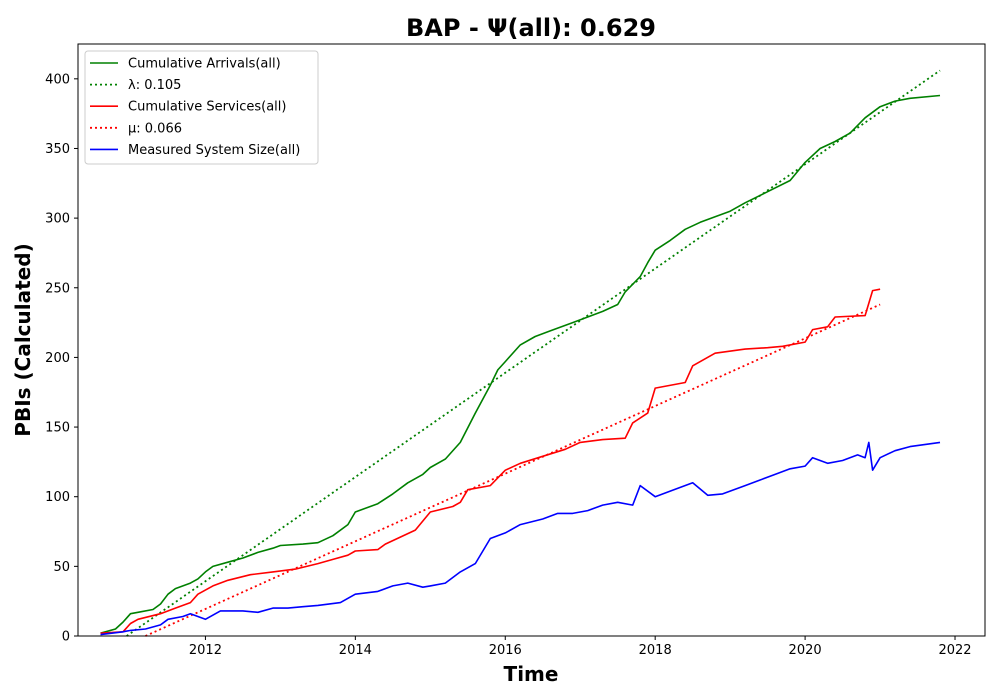 This screenshot has width=1000, height=700. What do you see at coordinates (57, 79) in the screenshot?
I see `y-tick-label: 400` at bounding box center [57, 79].